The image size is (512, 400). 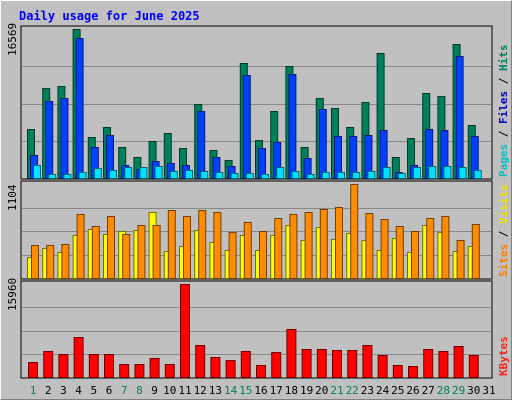 What do you see at coordinates (352, 390) in the screenshot?
I see `x-tick-label-day-22: 22` at bounding box center [352, 390].